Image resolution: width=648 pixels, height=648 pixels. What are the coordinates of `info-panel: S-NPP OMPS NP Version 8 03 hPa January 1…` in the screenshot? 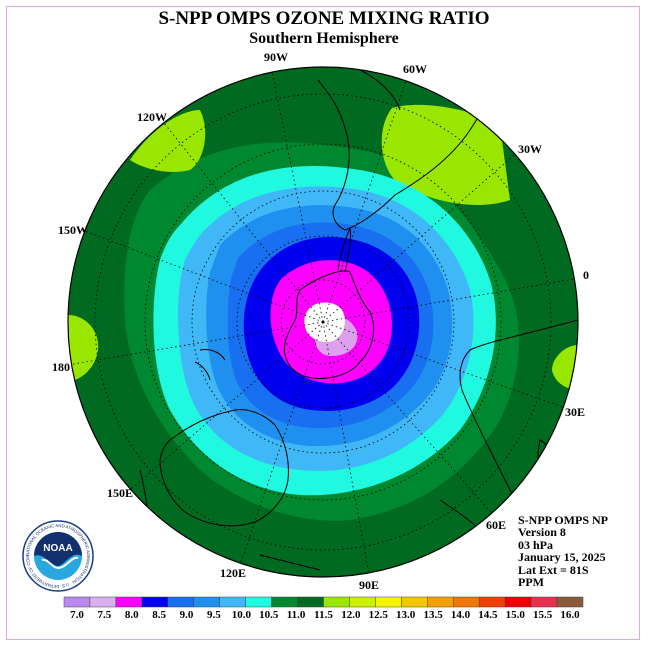 It's located at (563, 551).